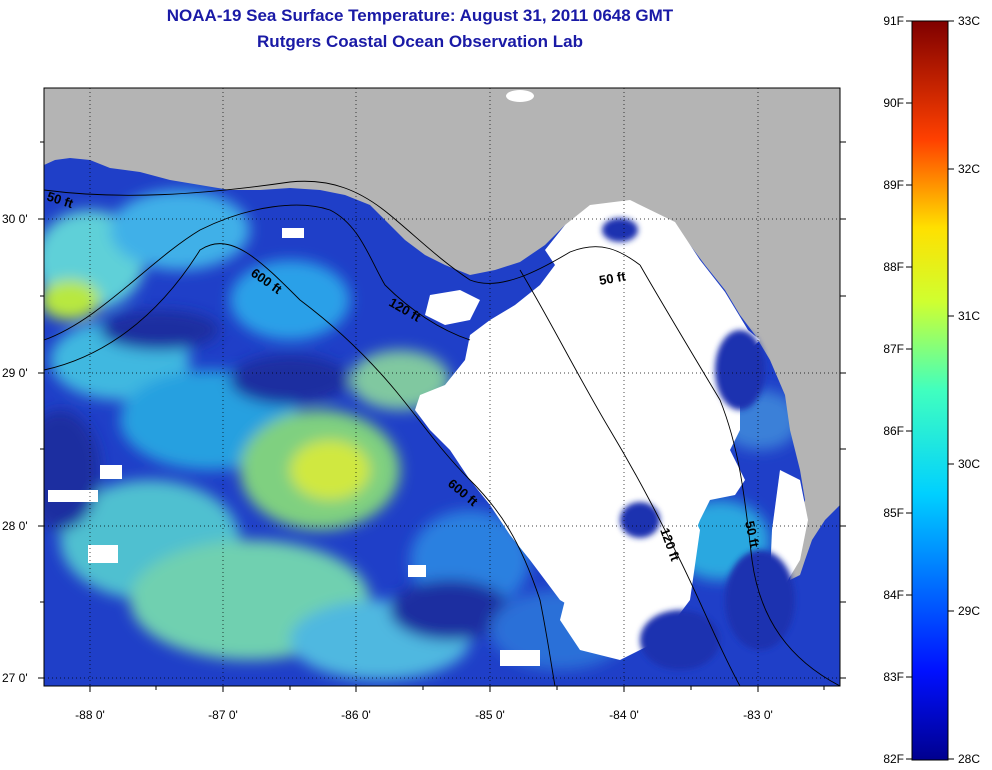  I want to click on lat-tick-label: 28 0', so click(15, 526).